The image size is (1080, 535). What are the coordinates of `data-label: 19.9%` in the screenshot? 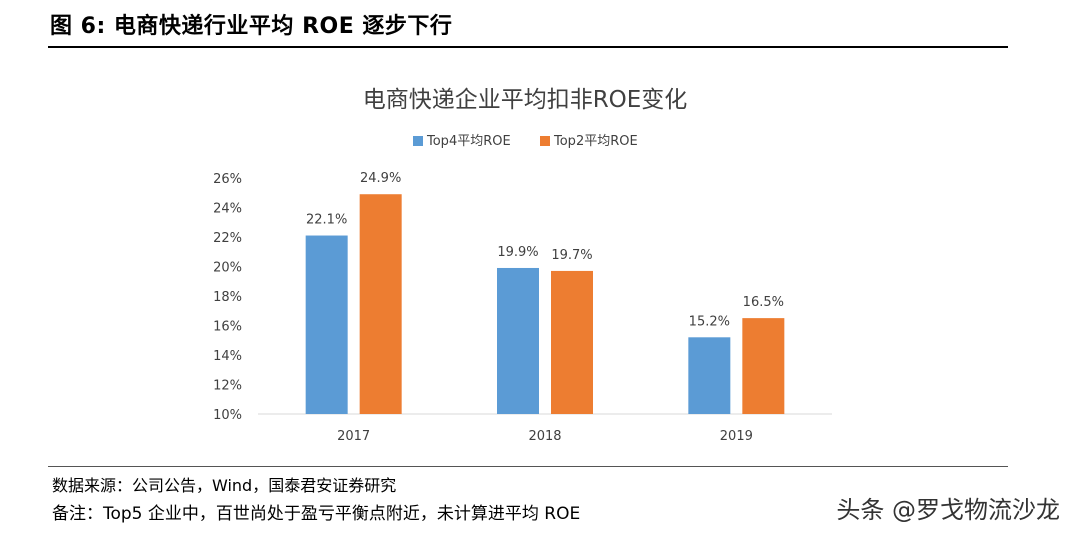 It's located at (517, 252).